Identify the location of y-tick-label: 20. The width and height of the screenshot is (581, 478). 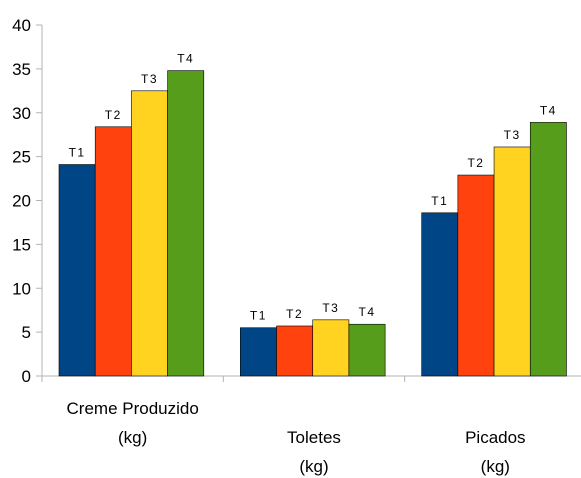
(21, 201).